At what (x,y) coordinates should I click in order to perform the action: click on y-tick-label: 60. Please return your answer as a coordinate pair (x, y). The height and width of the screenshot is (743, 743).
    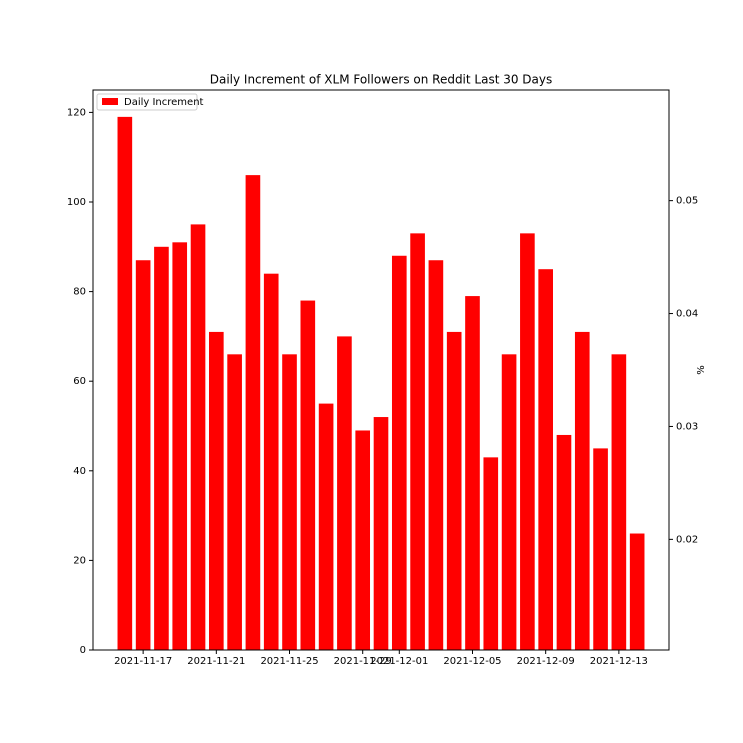
    Looking at the image, I should click on (79, 381).